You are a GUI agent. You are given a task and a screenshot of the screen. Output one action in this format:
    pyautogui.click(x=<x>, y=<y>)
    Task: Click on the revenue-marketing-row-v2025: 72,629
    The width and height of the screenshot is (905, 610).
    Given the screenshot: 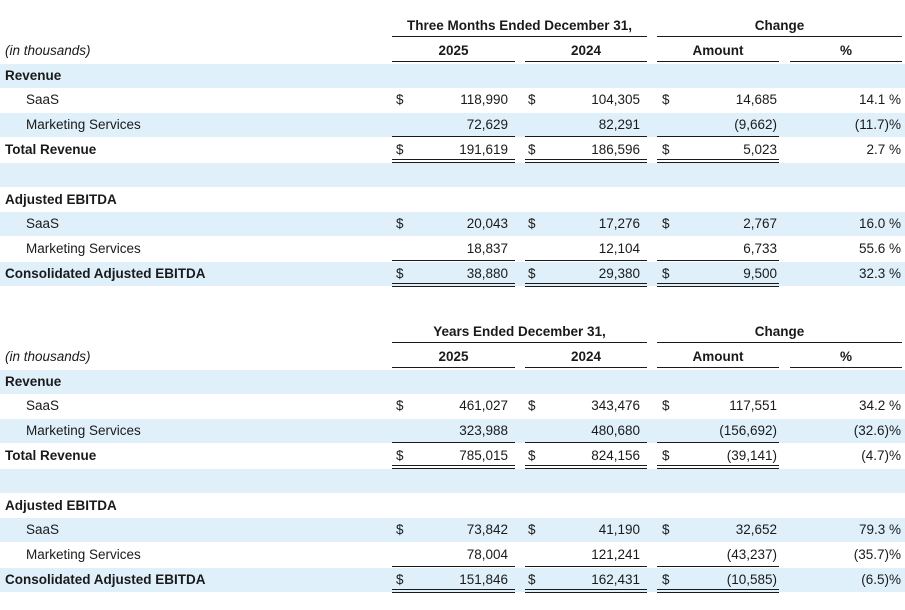 What is the action you would take?
    pyautogui.click(x=487, y=125)
    